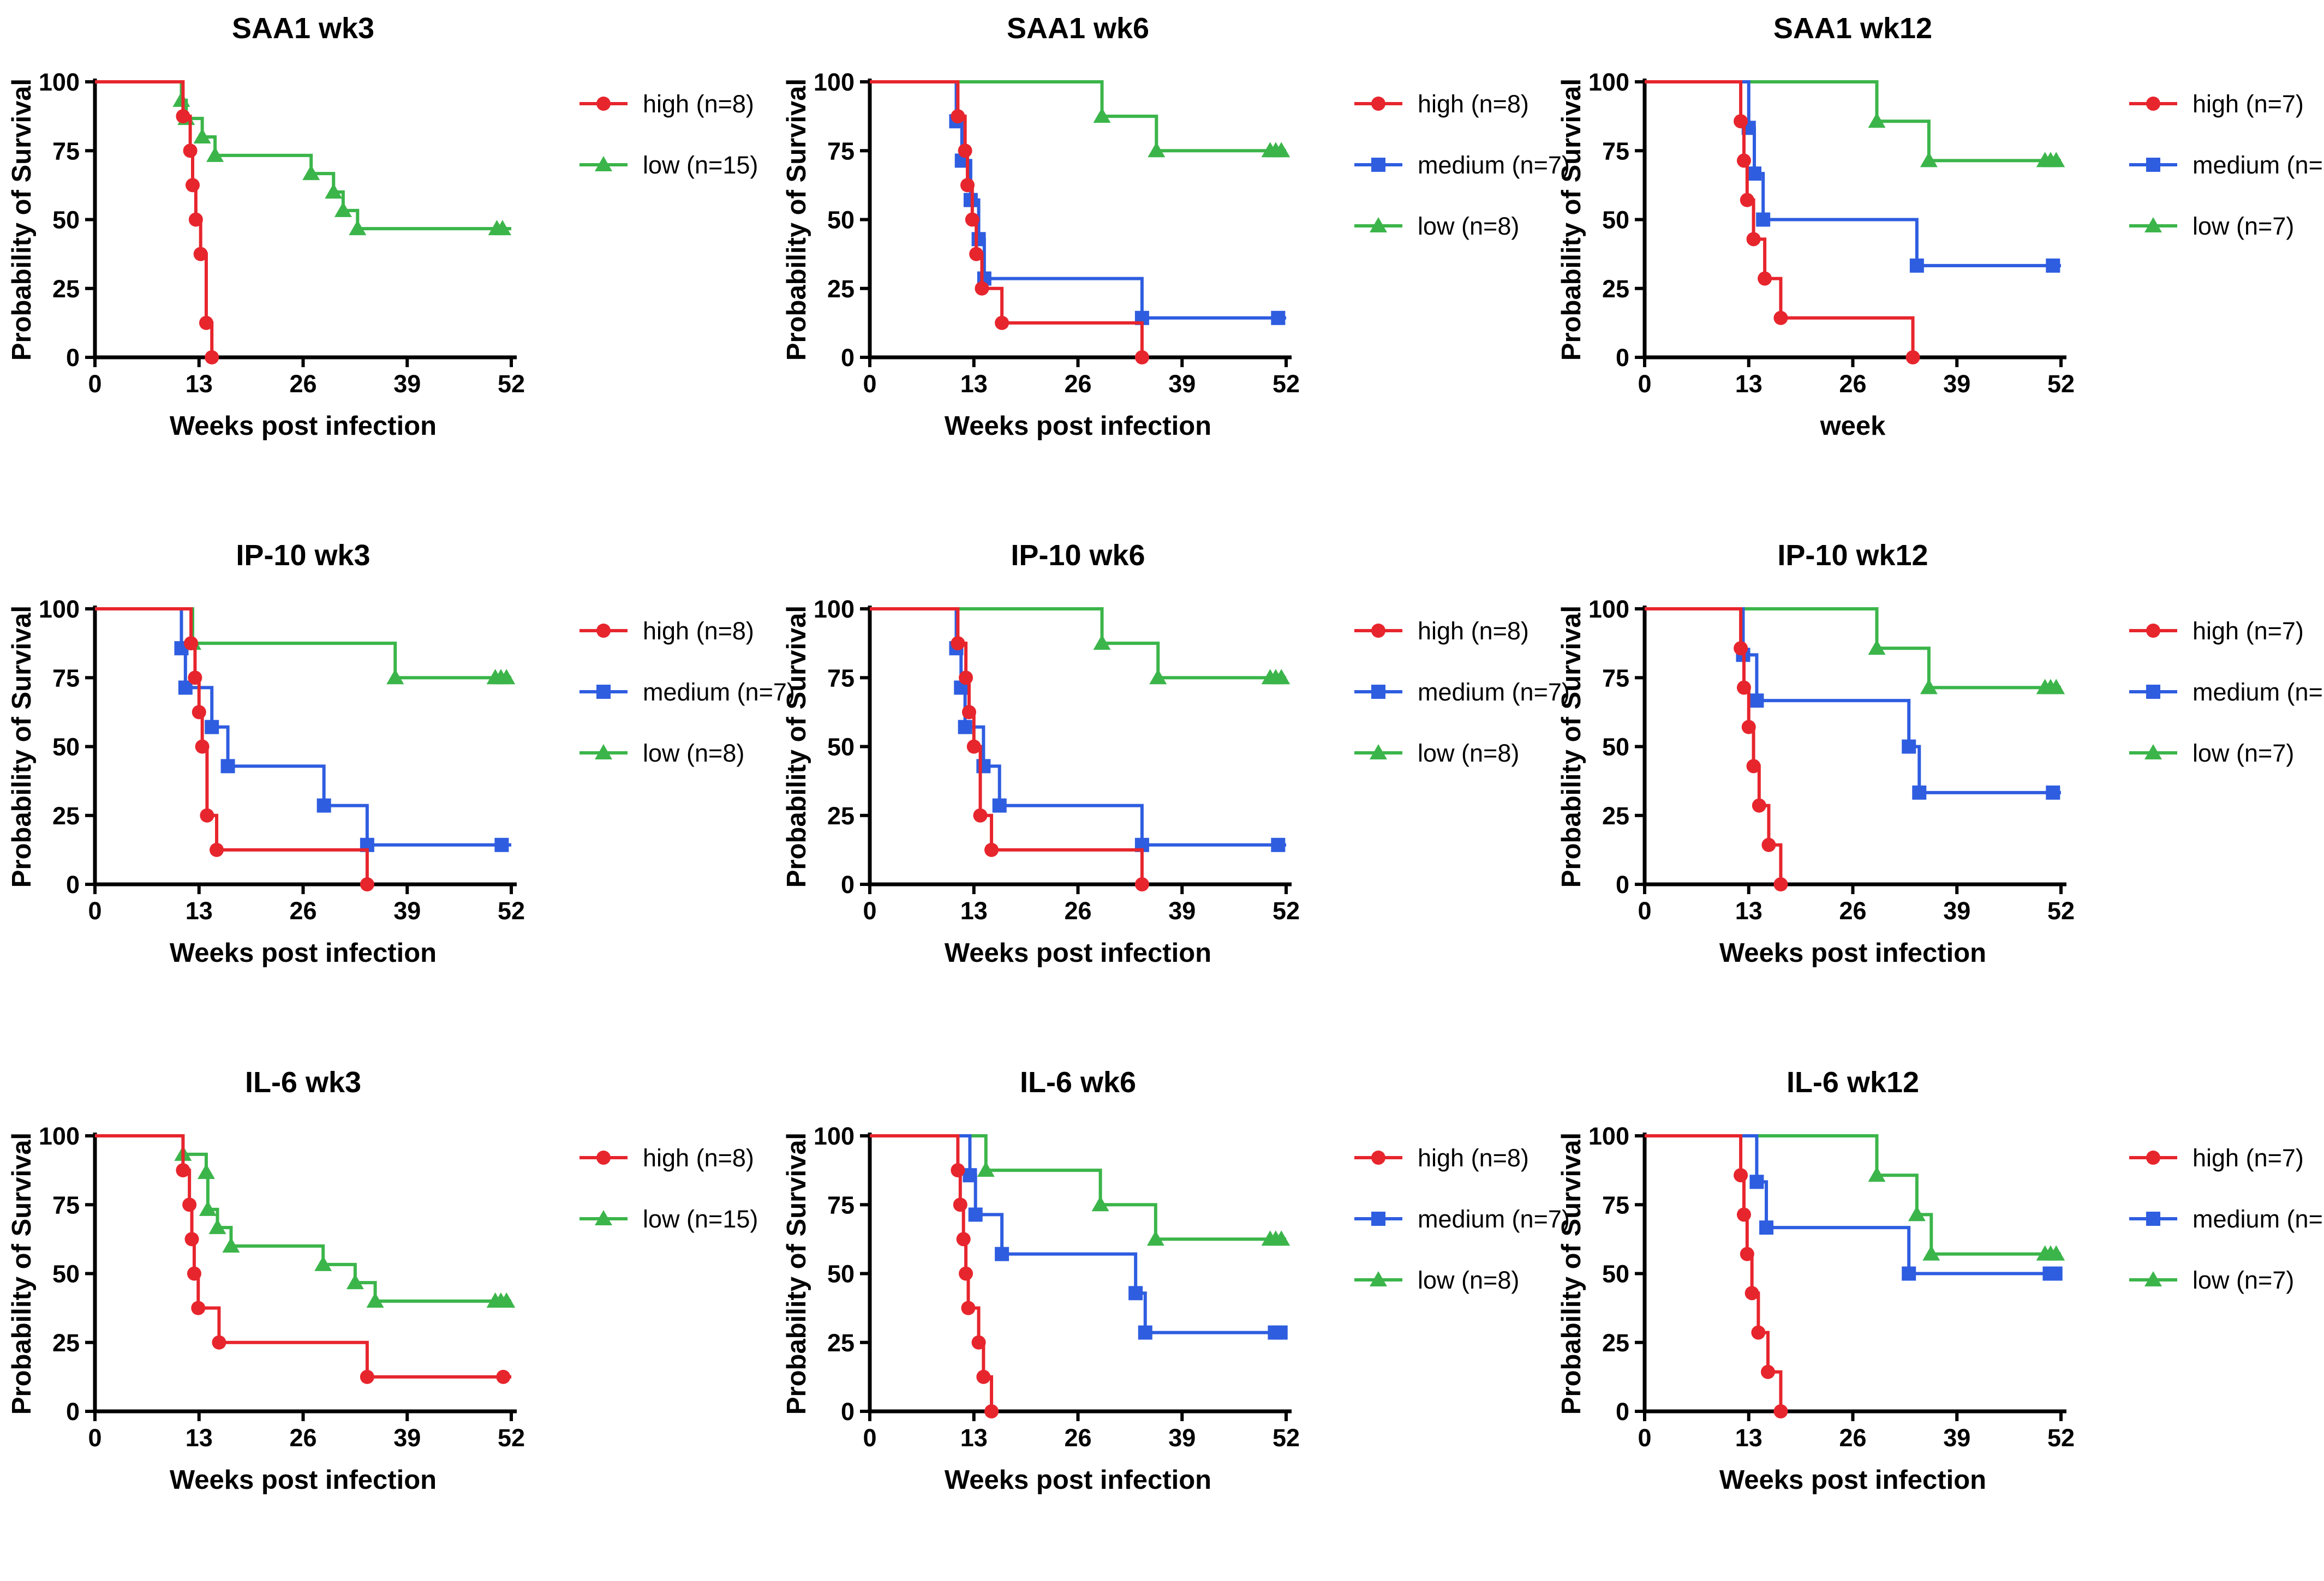 Image resolution: width=2324 pixels, height=1581 pixels. I want to click on x-axis-label: Weeks post infection, so click(303, 953).